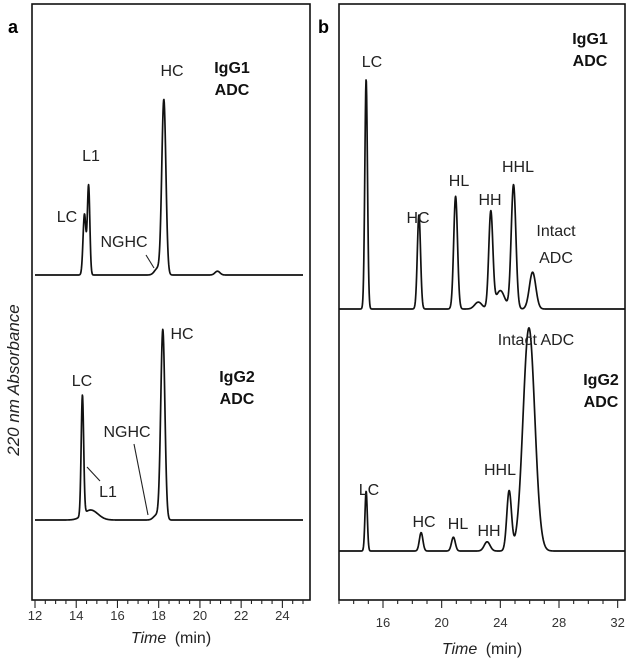  What do you see at coordinates (556, 231) in the screenshot?
I see `peak-label: Intact` at bounding box center [556, 231].